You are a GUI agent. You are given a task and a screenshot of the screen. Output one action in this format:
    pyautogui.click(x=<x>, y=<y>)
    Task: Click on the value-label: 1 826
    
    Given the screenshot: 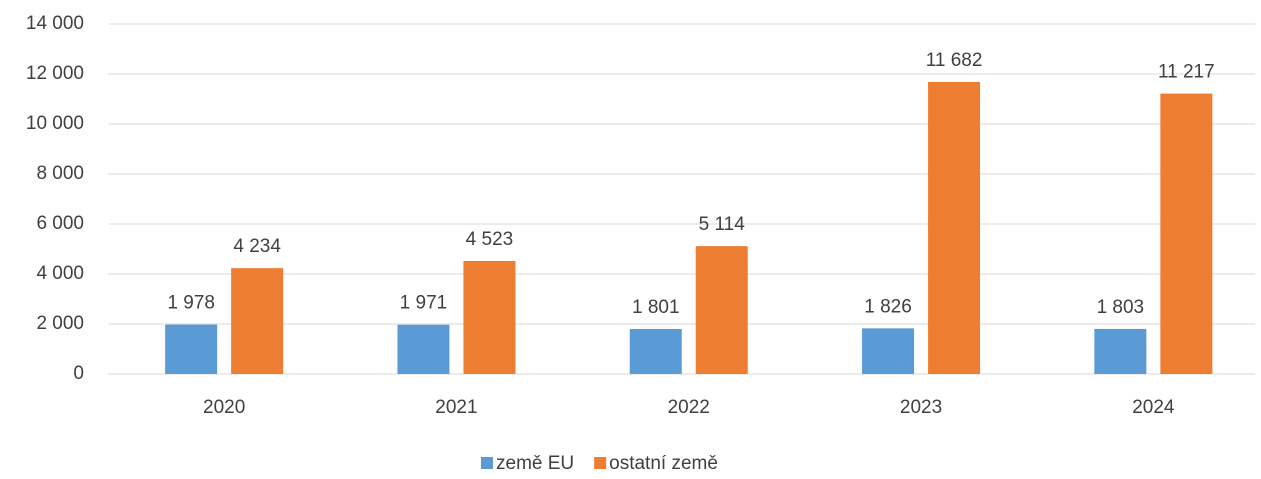 What is the action you would take?
    pyautogui.click(x=888, y=306)
    